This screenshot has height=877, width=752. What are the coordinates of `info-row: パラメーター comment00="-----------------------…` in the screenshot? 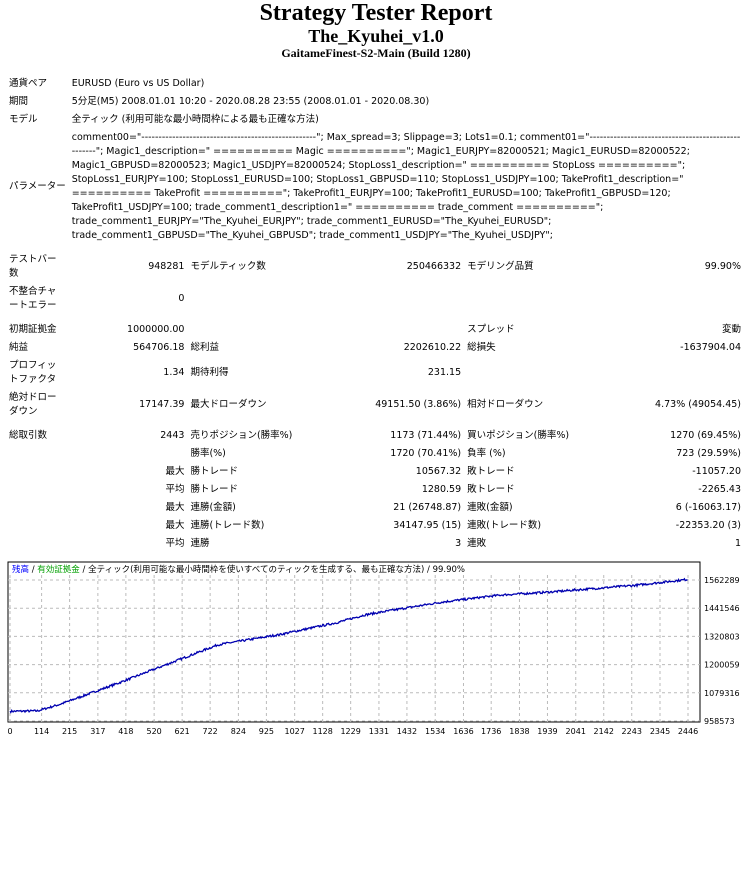 It's located at (375, 187).